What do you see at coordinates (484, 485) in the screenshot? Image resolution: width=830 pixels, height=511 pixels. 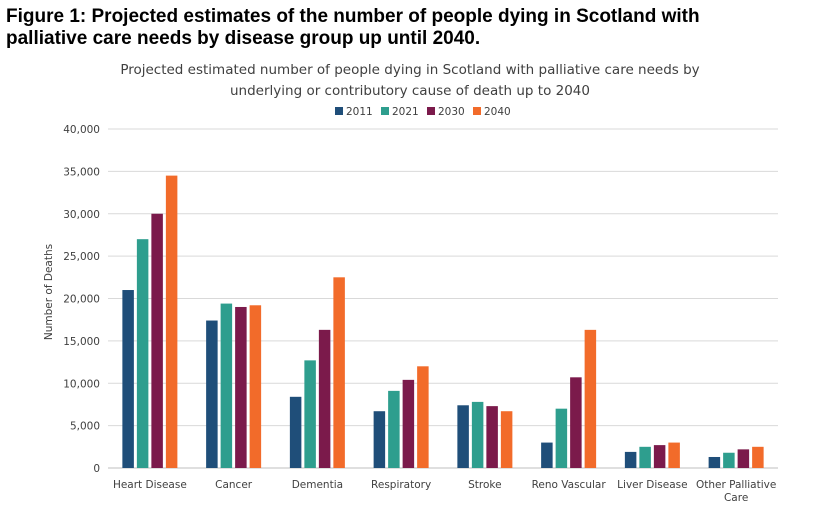 I see `x-category-label: Stroke` at bounding box center [484, 485].